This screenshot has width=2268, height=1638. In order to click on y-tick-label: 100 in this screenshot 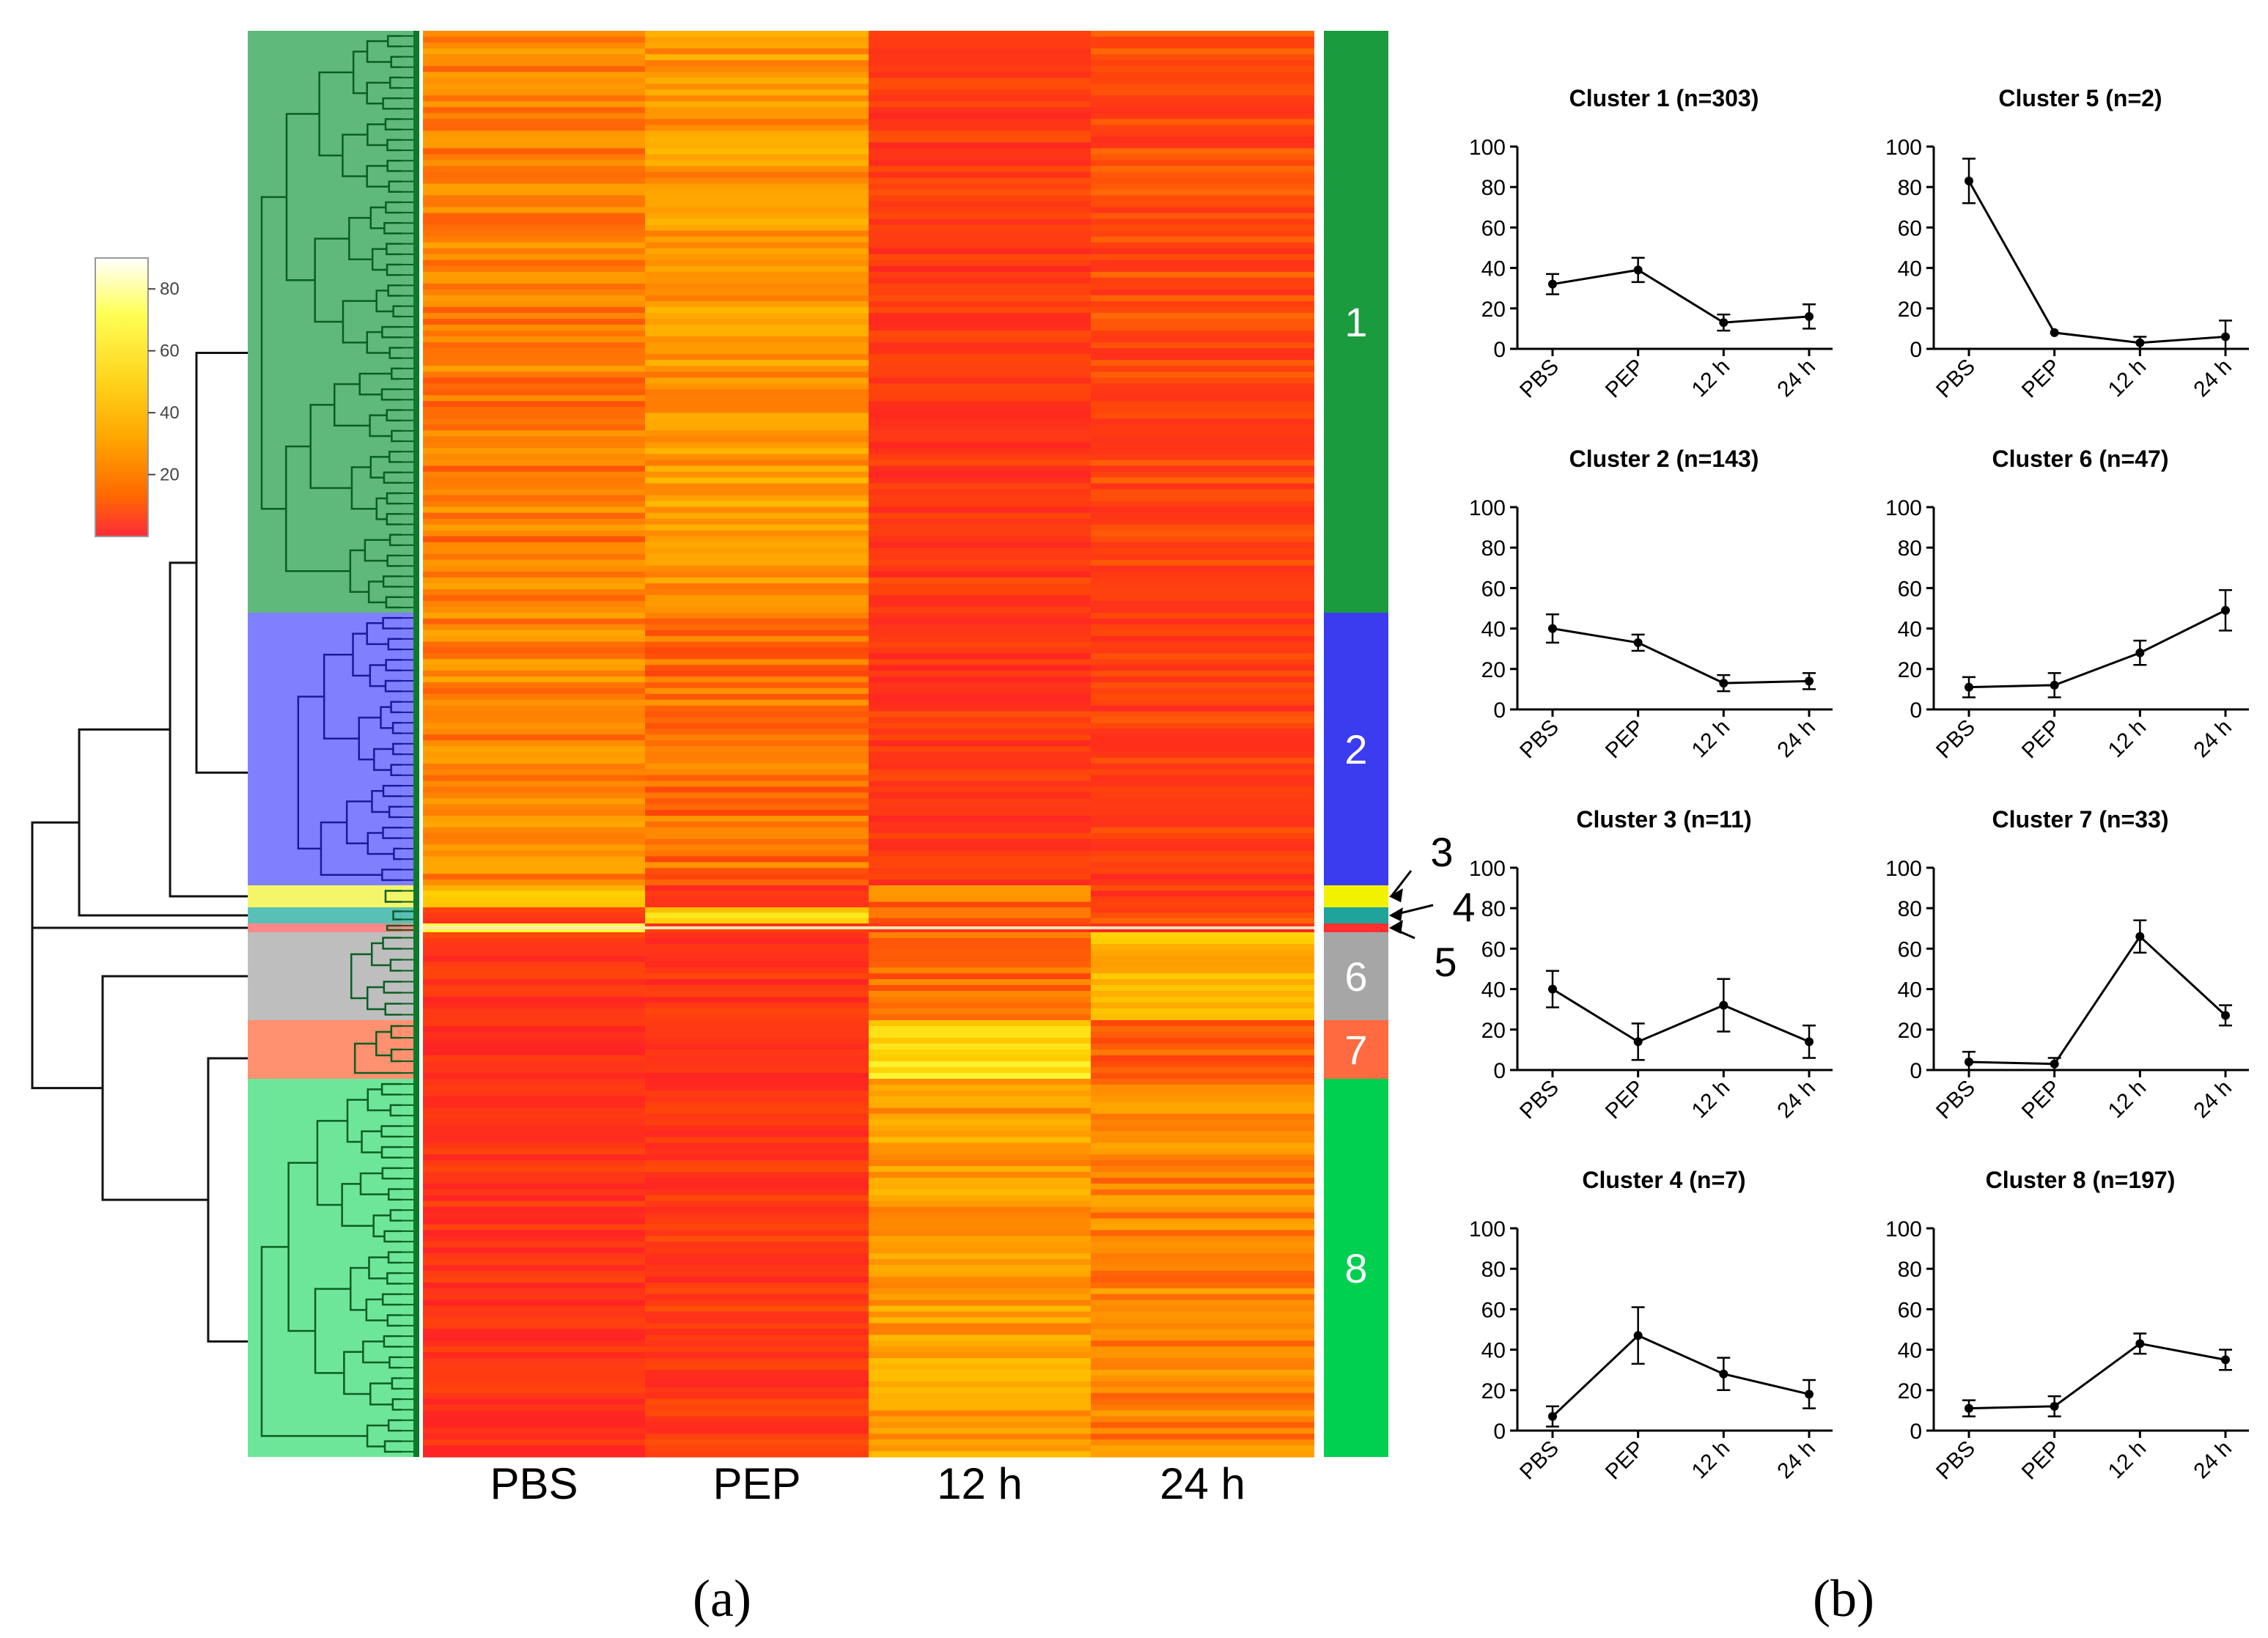, I will do `click(1903, 148)`.